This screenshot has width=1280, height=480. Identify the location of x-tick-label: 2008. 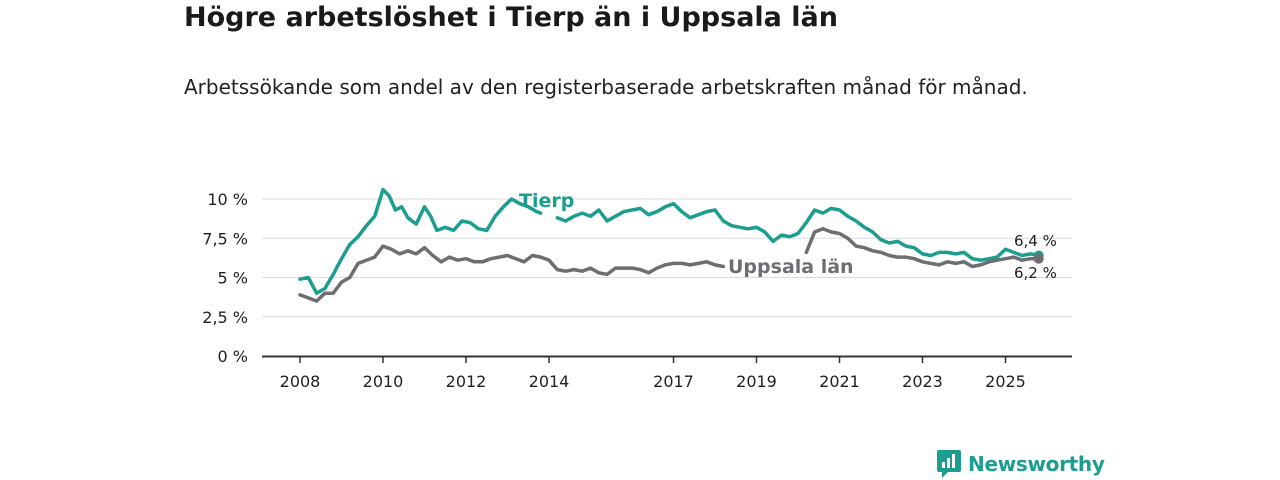
(300, 381).